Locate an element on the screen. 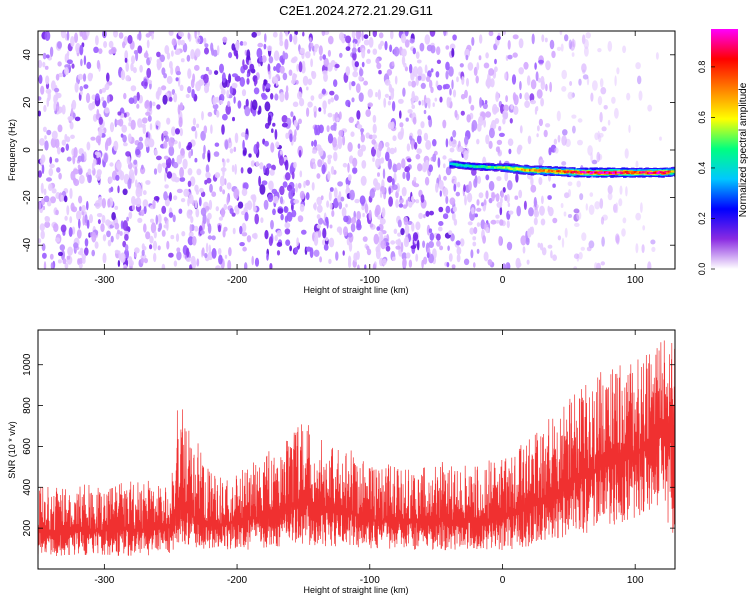 This screenshot has height=600, width=750. y-tick-label: 400 is located at coordinates (27, 487).